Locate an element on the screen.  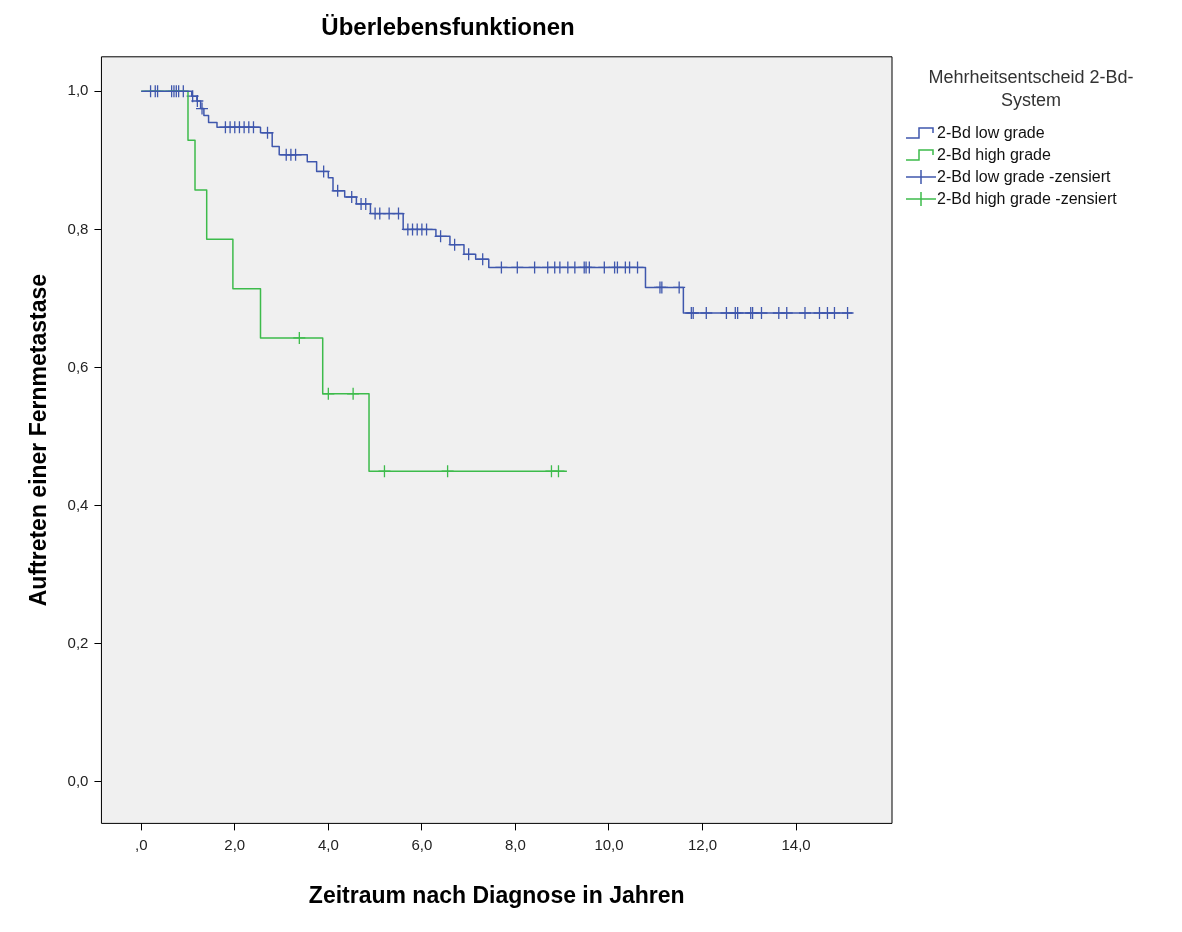
y-tick-label: 0,8 is located at coordinates (78, 228).